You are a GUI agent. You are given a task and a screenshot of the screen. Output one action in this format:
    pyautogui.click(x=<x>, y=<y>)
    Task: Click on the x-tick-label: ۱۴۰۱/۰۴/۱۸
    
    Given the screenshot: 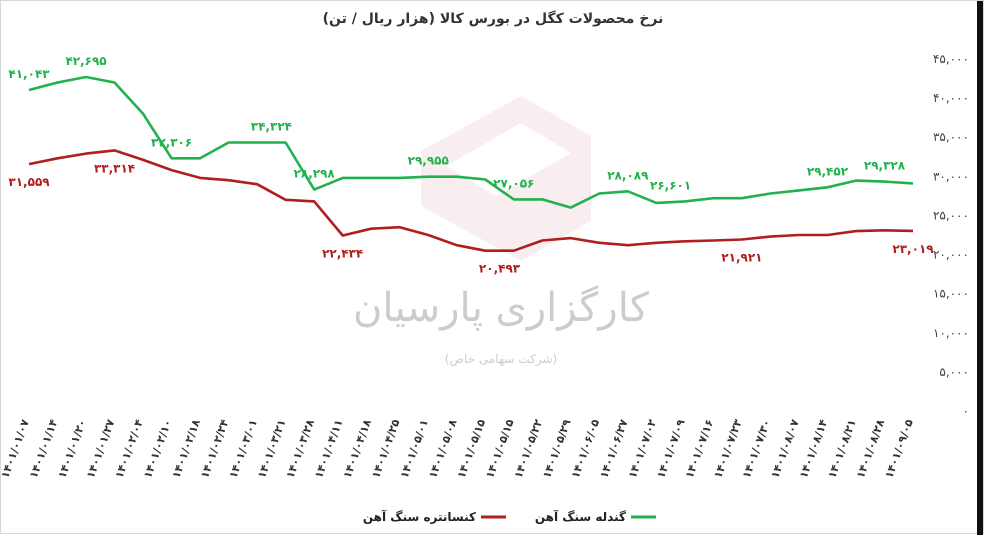 What is the action you would take?
    pyautogui.click(x=357, y=448)
    